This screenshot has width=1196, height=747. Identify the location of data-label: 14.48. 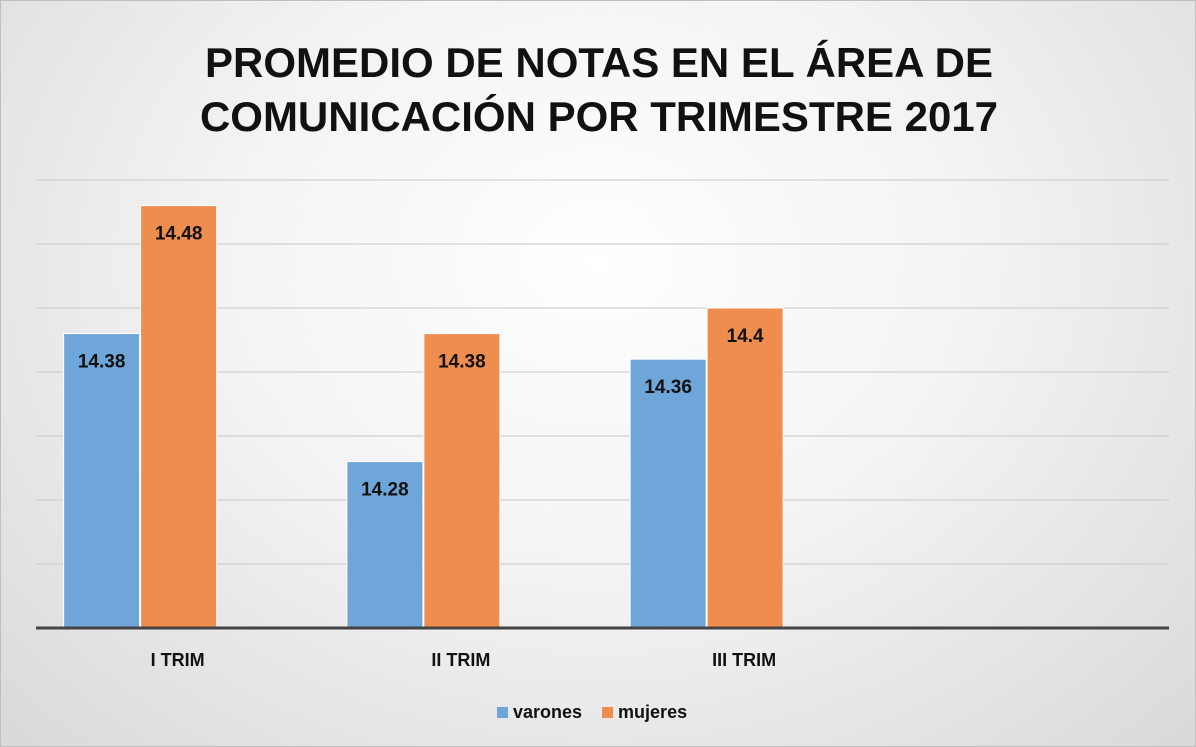
(179, 234).